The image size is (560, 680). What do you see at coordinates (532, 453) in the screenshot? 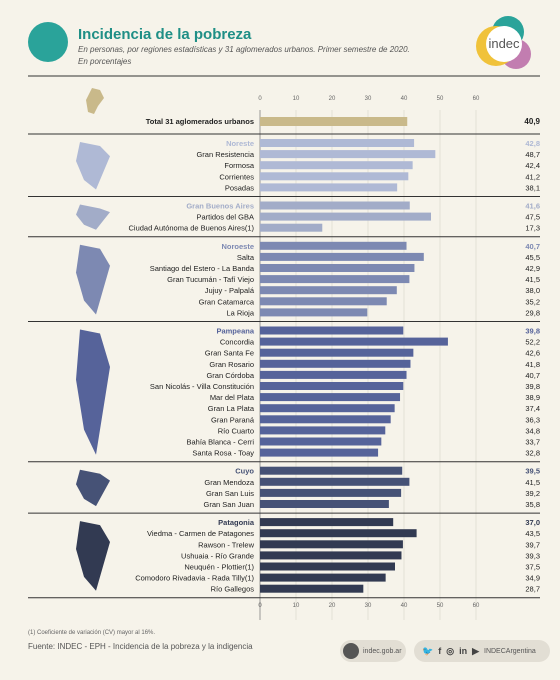
I see `value-city: 32,8` at bounding box center [532, 453].